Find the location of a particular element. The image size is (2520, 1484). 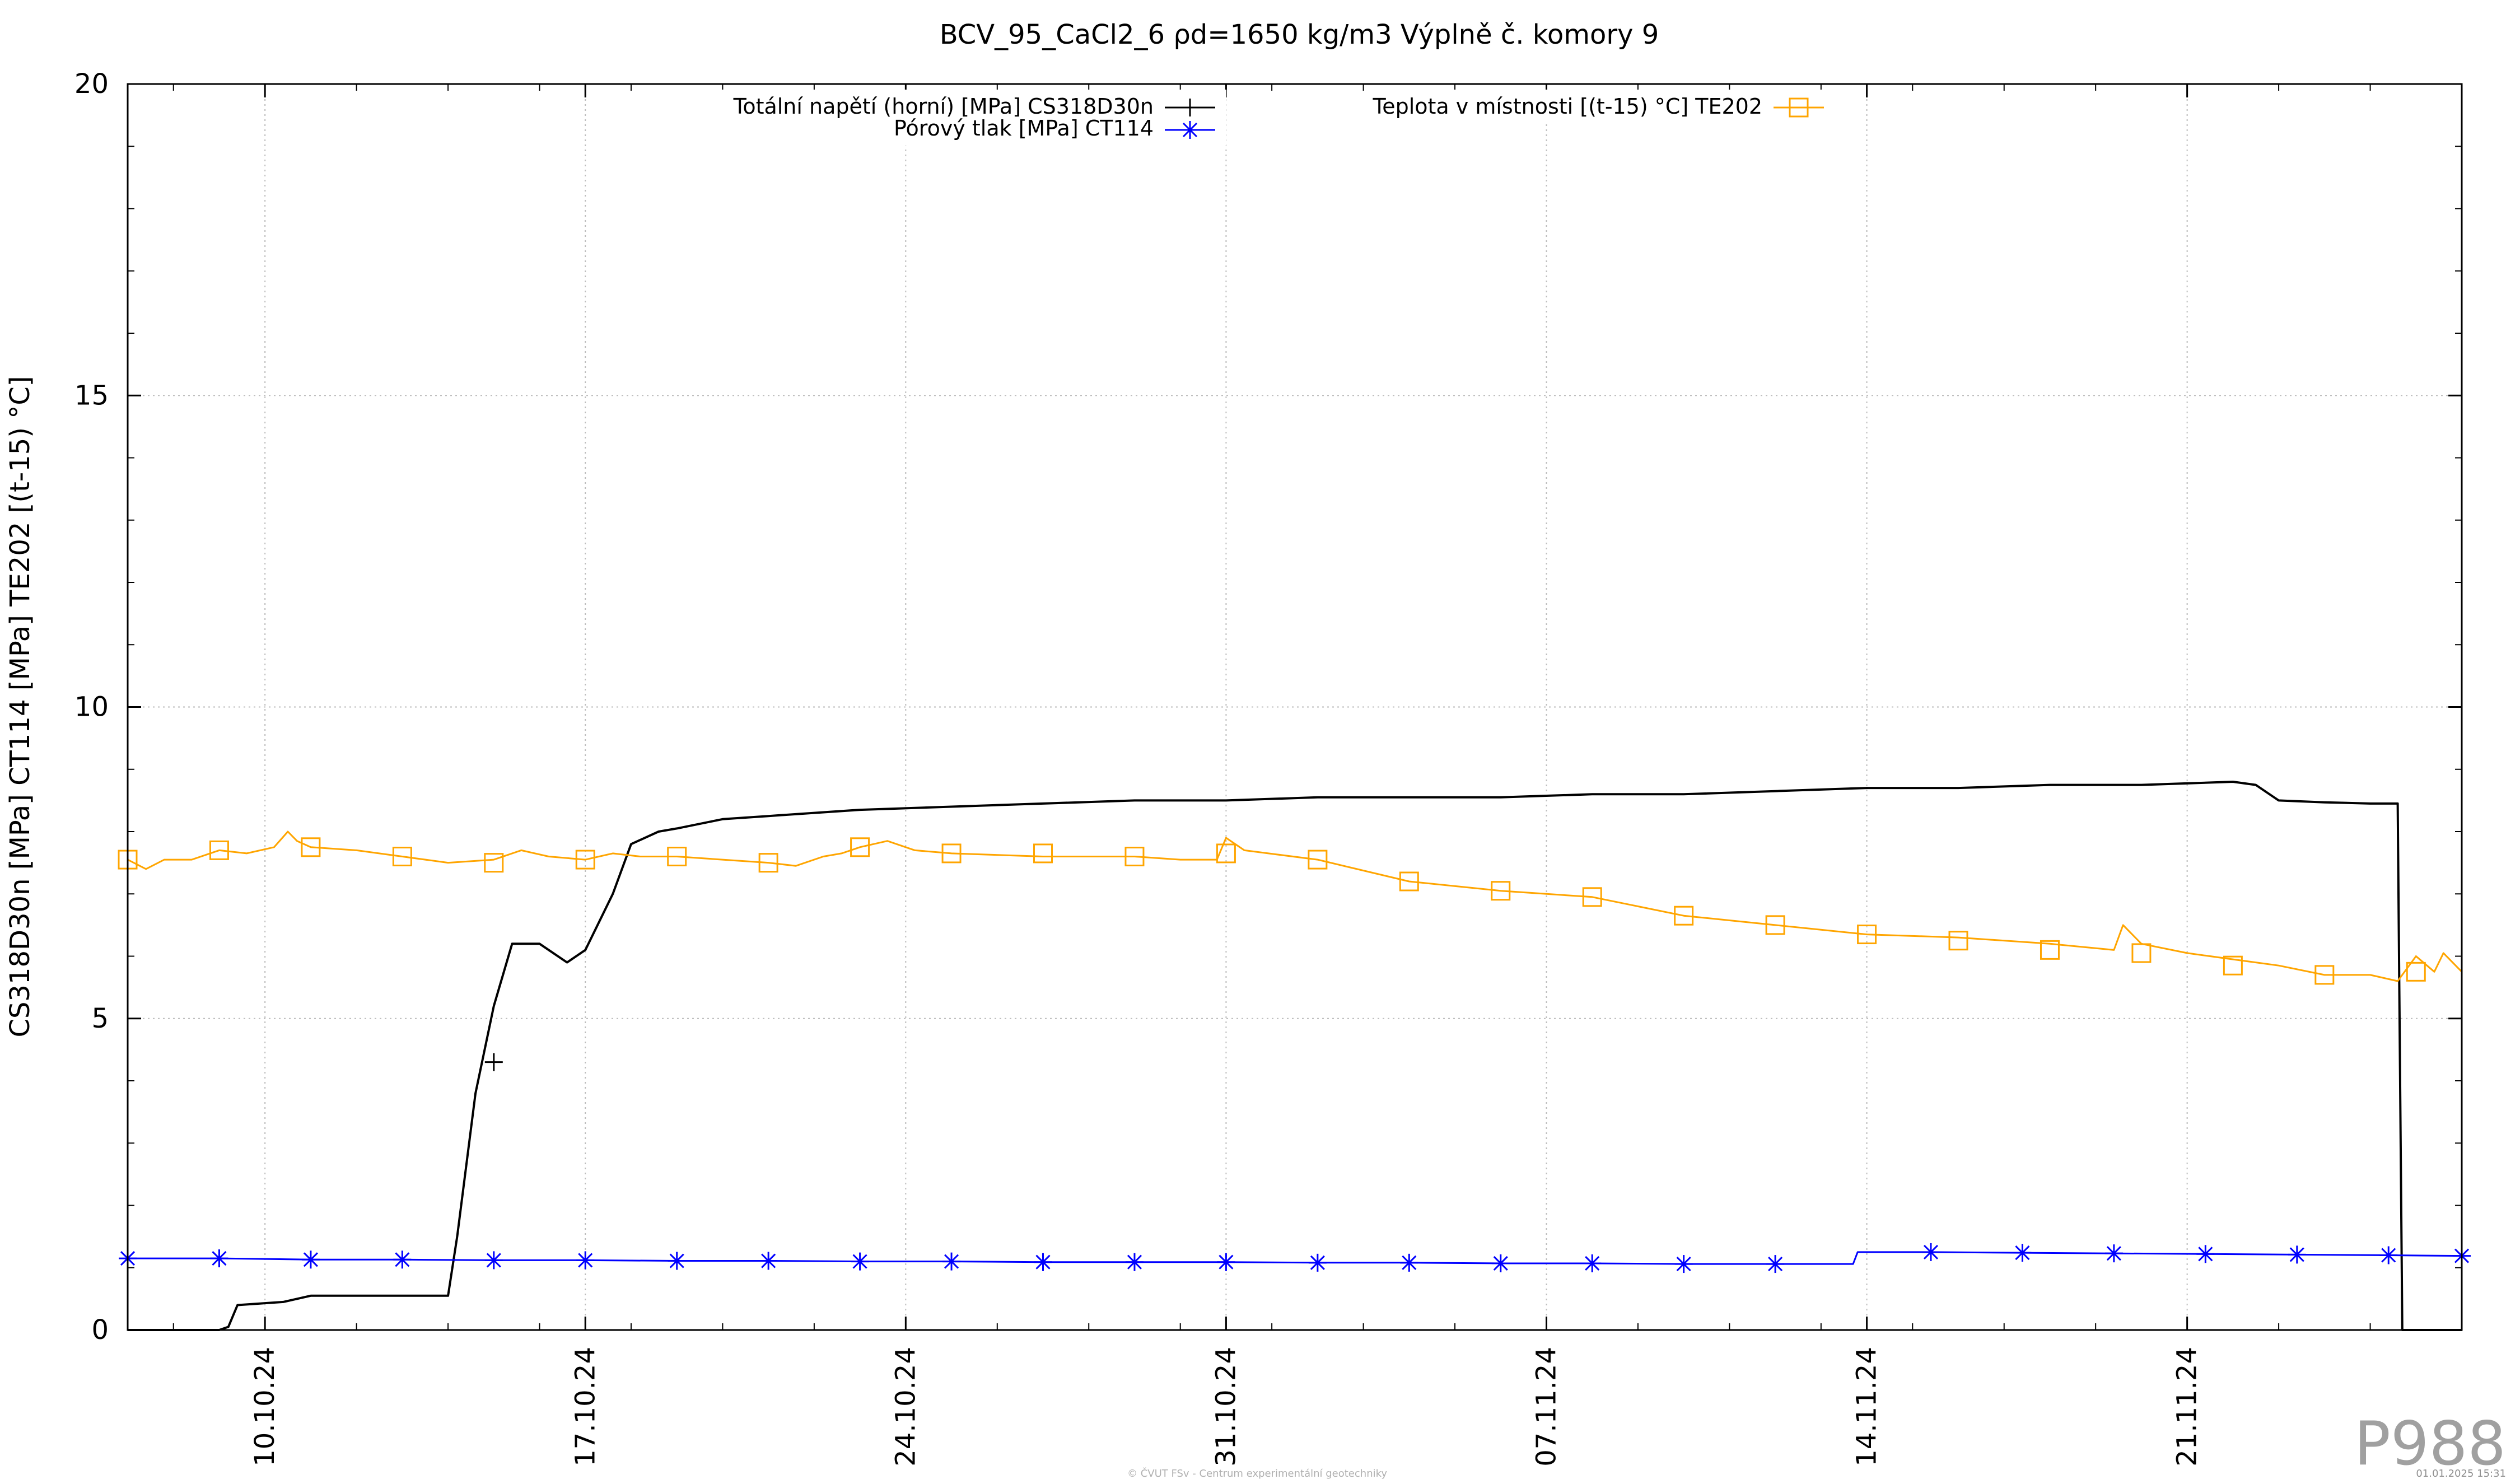

y-tick-label: 20 is located at coordinates (91, 84).